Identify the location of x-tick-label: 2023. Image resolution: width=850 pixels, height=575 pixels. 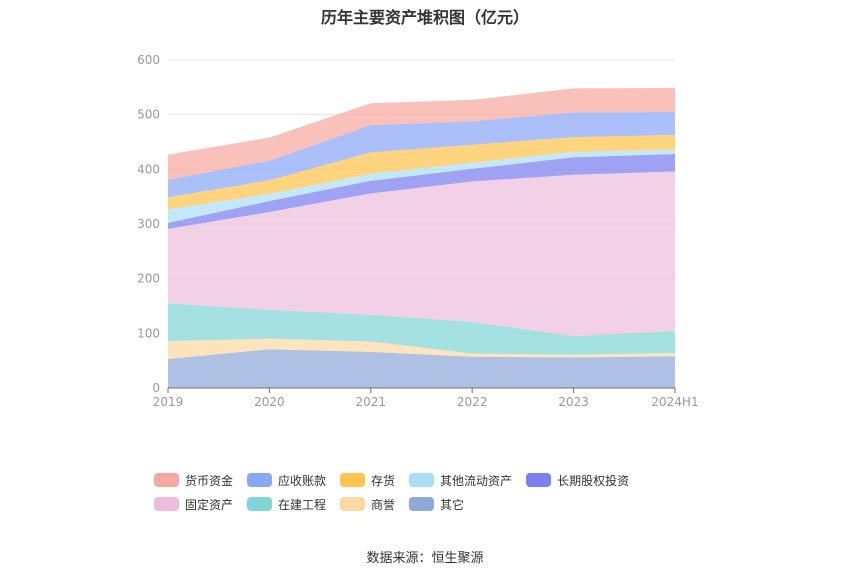
(573, 402).